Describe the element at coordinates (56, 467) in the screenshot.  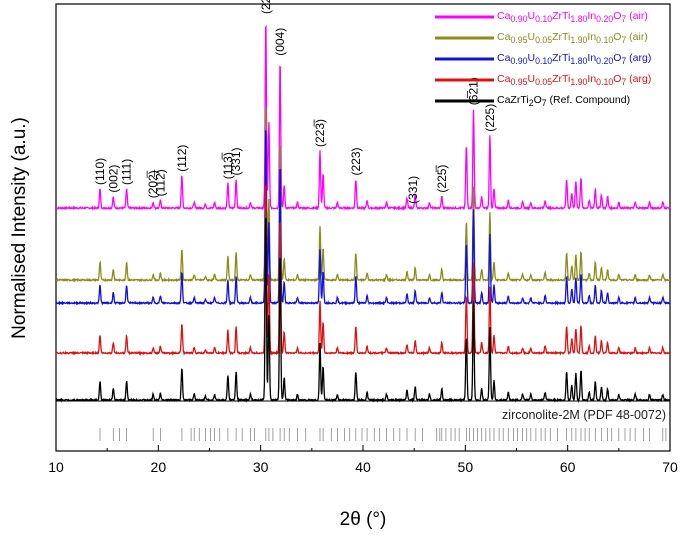
I see `x-tick-label: 10` at that location.